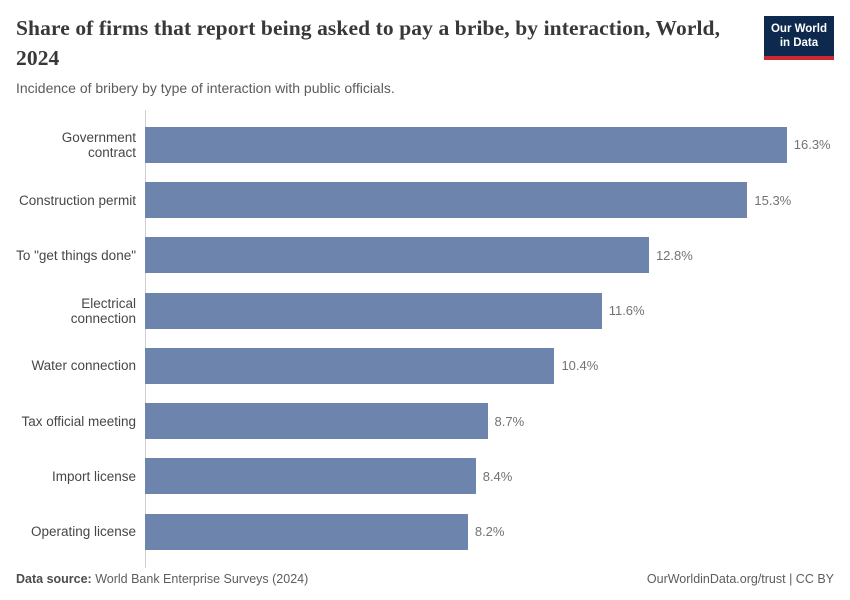  Describe the element at coordinates (77, 200) in the screenshot. I see `category-label: Construction permit` at that location.